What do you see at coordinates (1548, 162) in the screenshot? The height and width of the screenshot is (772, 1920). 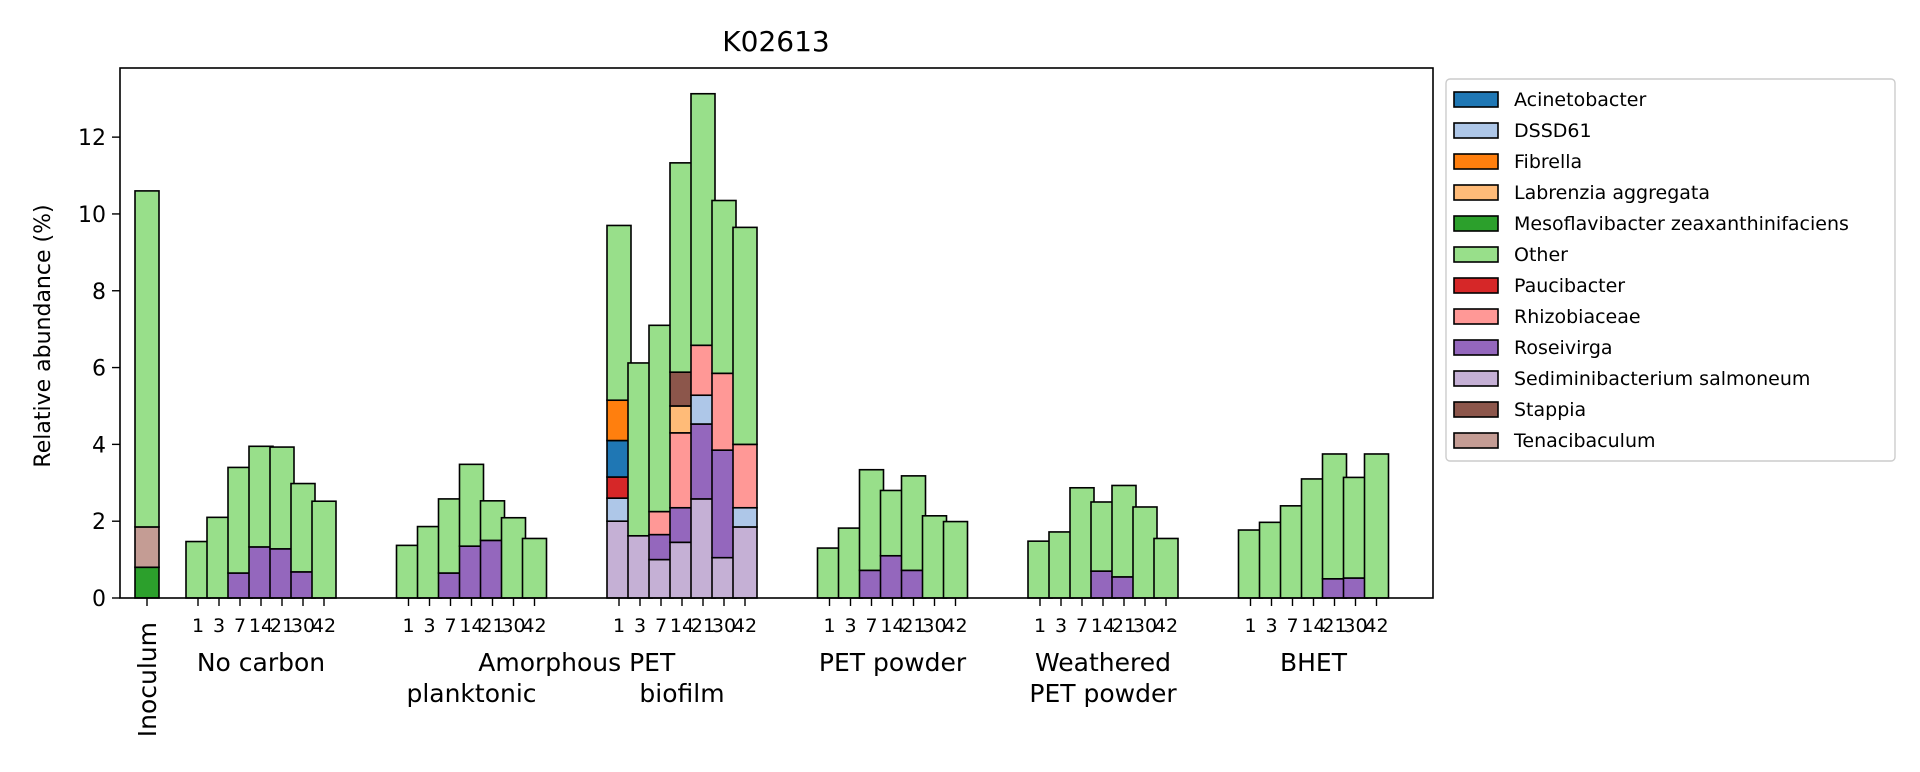 I see `legend-label-fibrella: Fibrella` at bounding box center [1548, 162].